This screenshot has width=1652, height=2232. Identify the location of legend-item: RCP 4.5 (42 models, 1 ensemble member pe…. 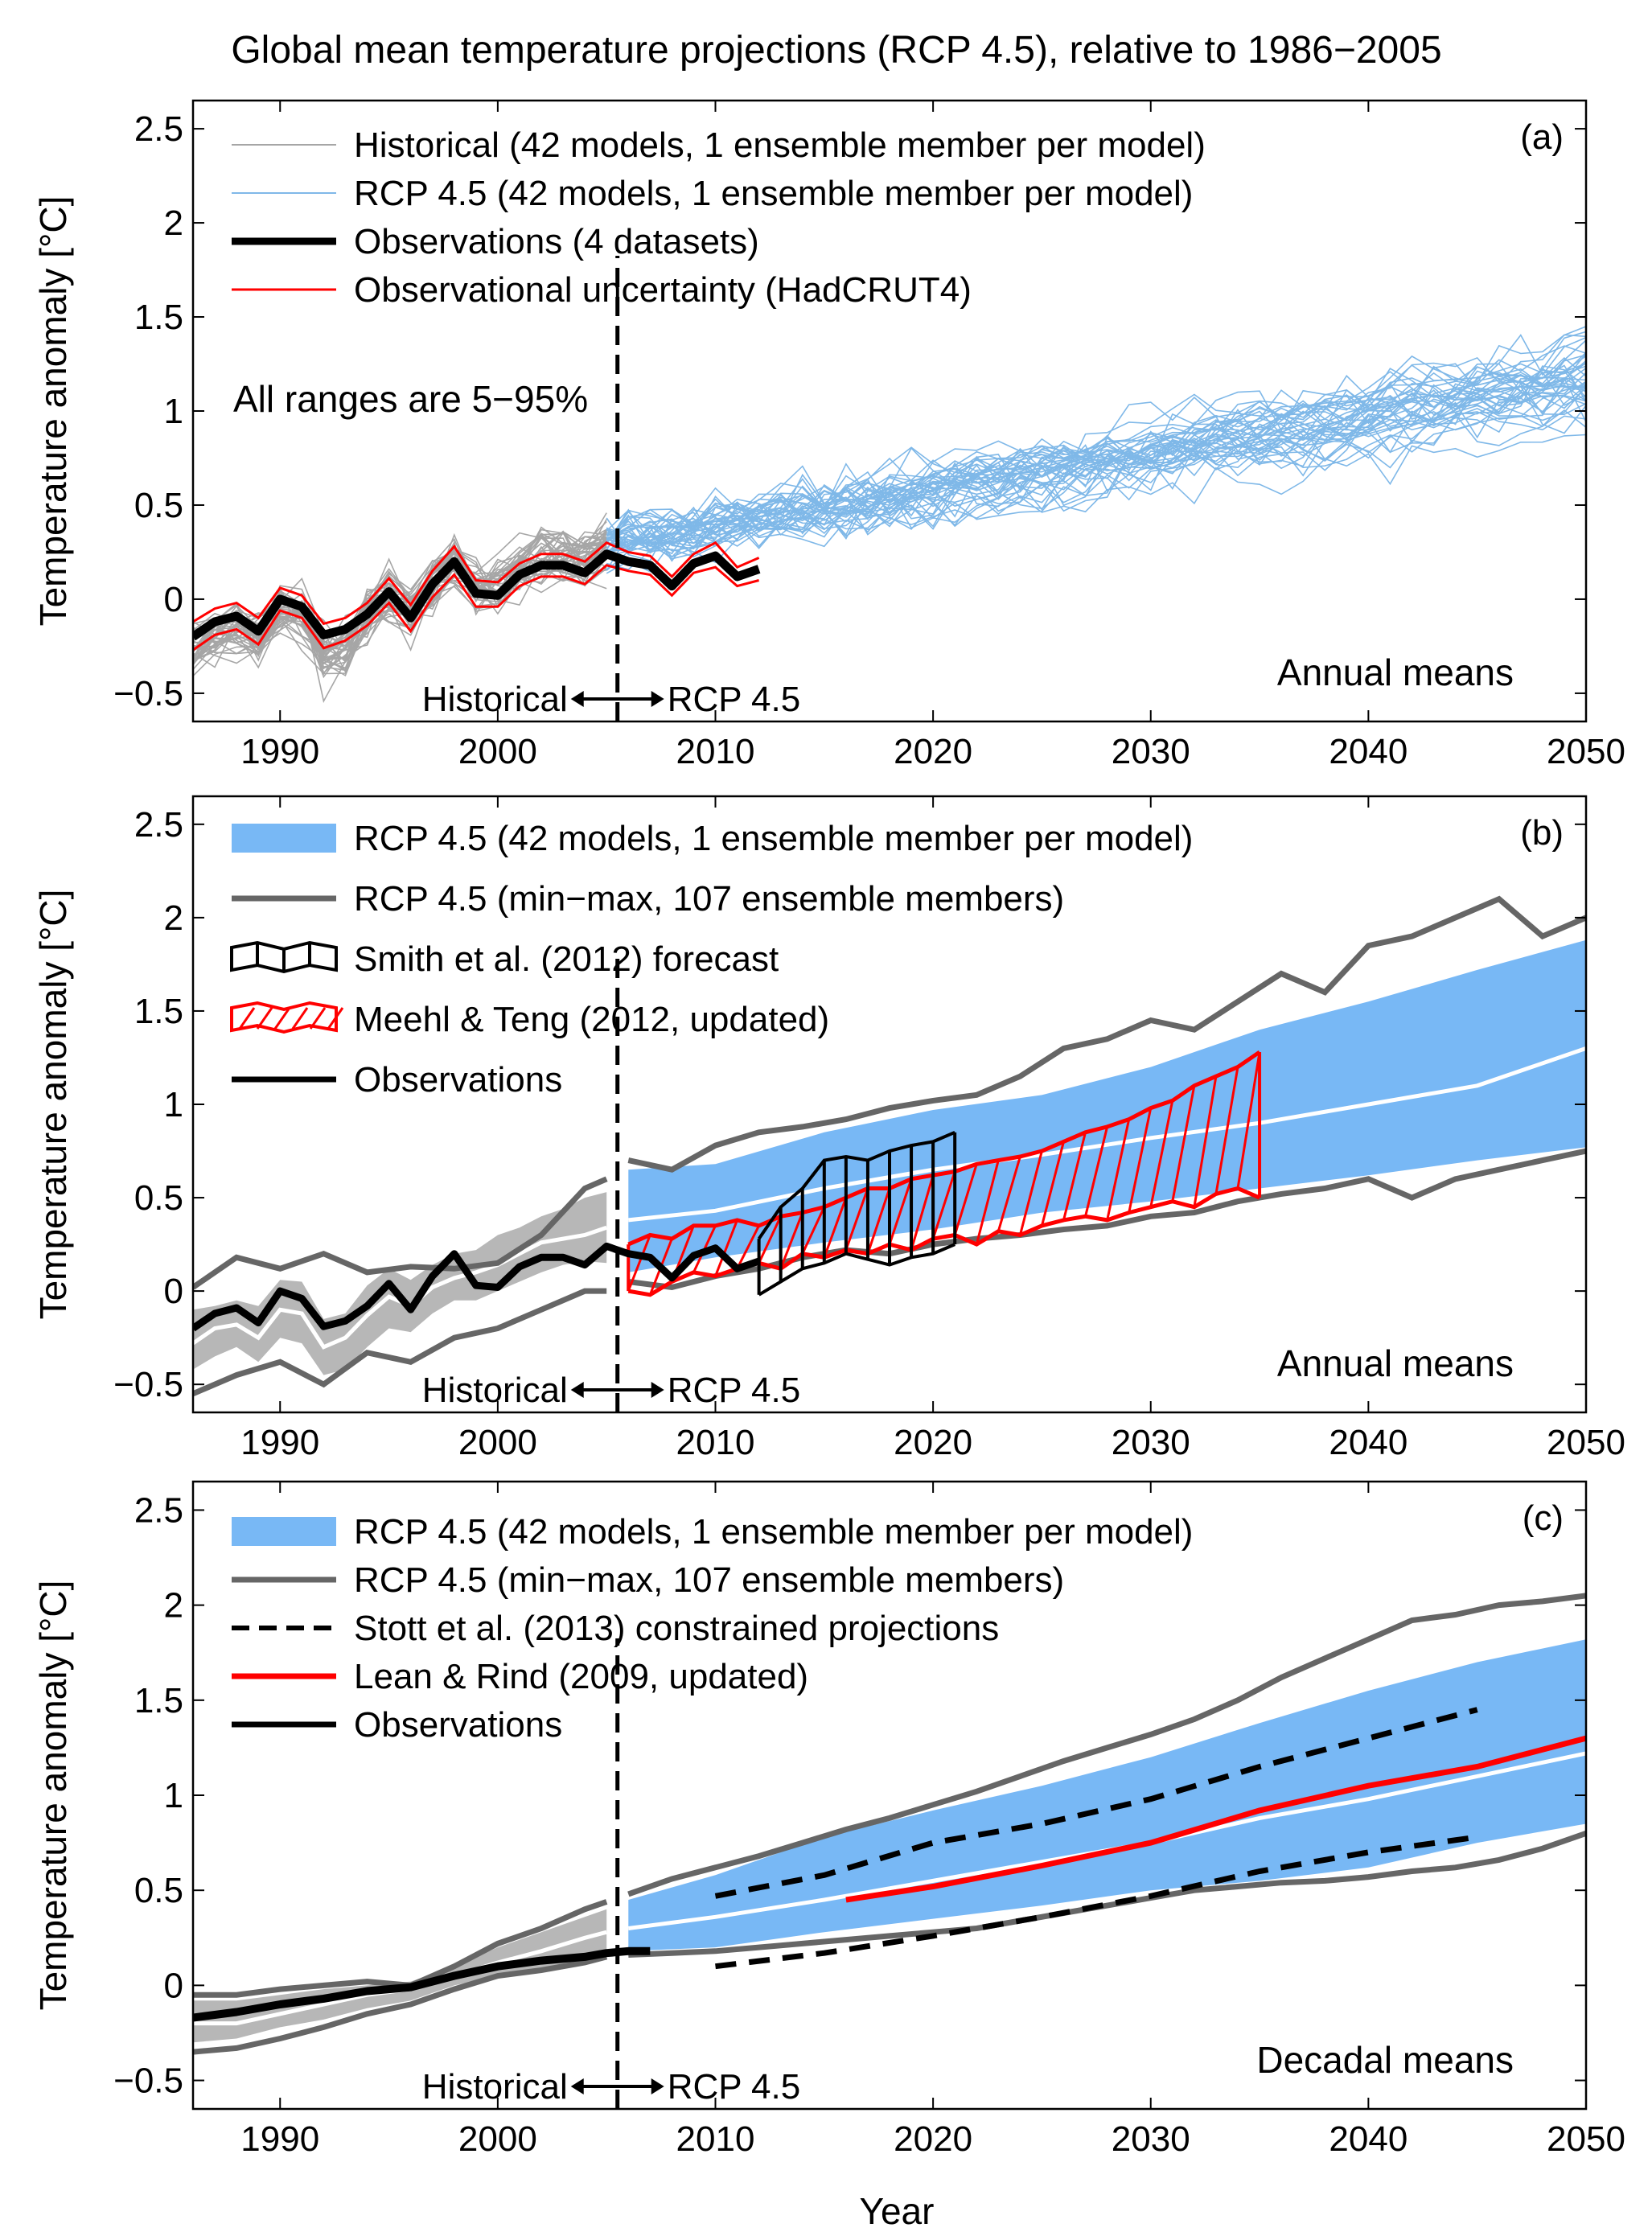
(712, 838).